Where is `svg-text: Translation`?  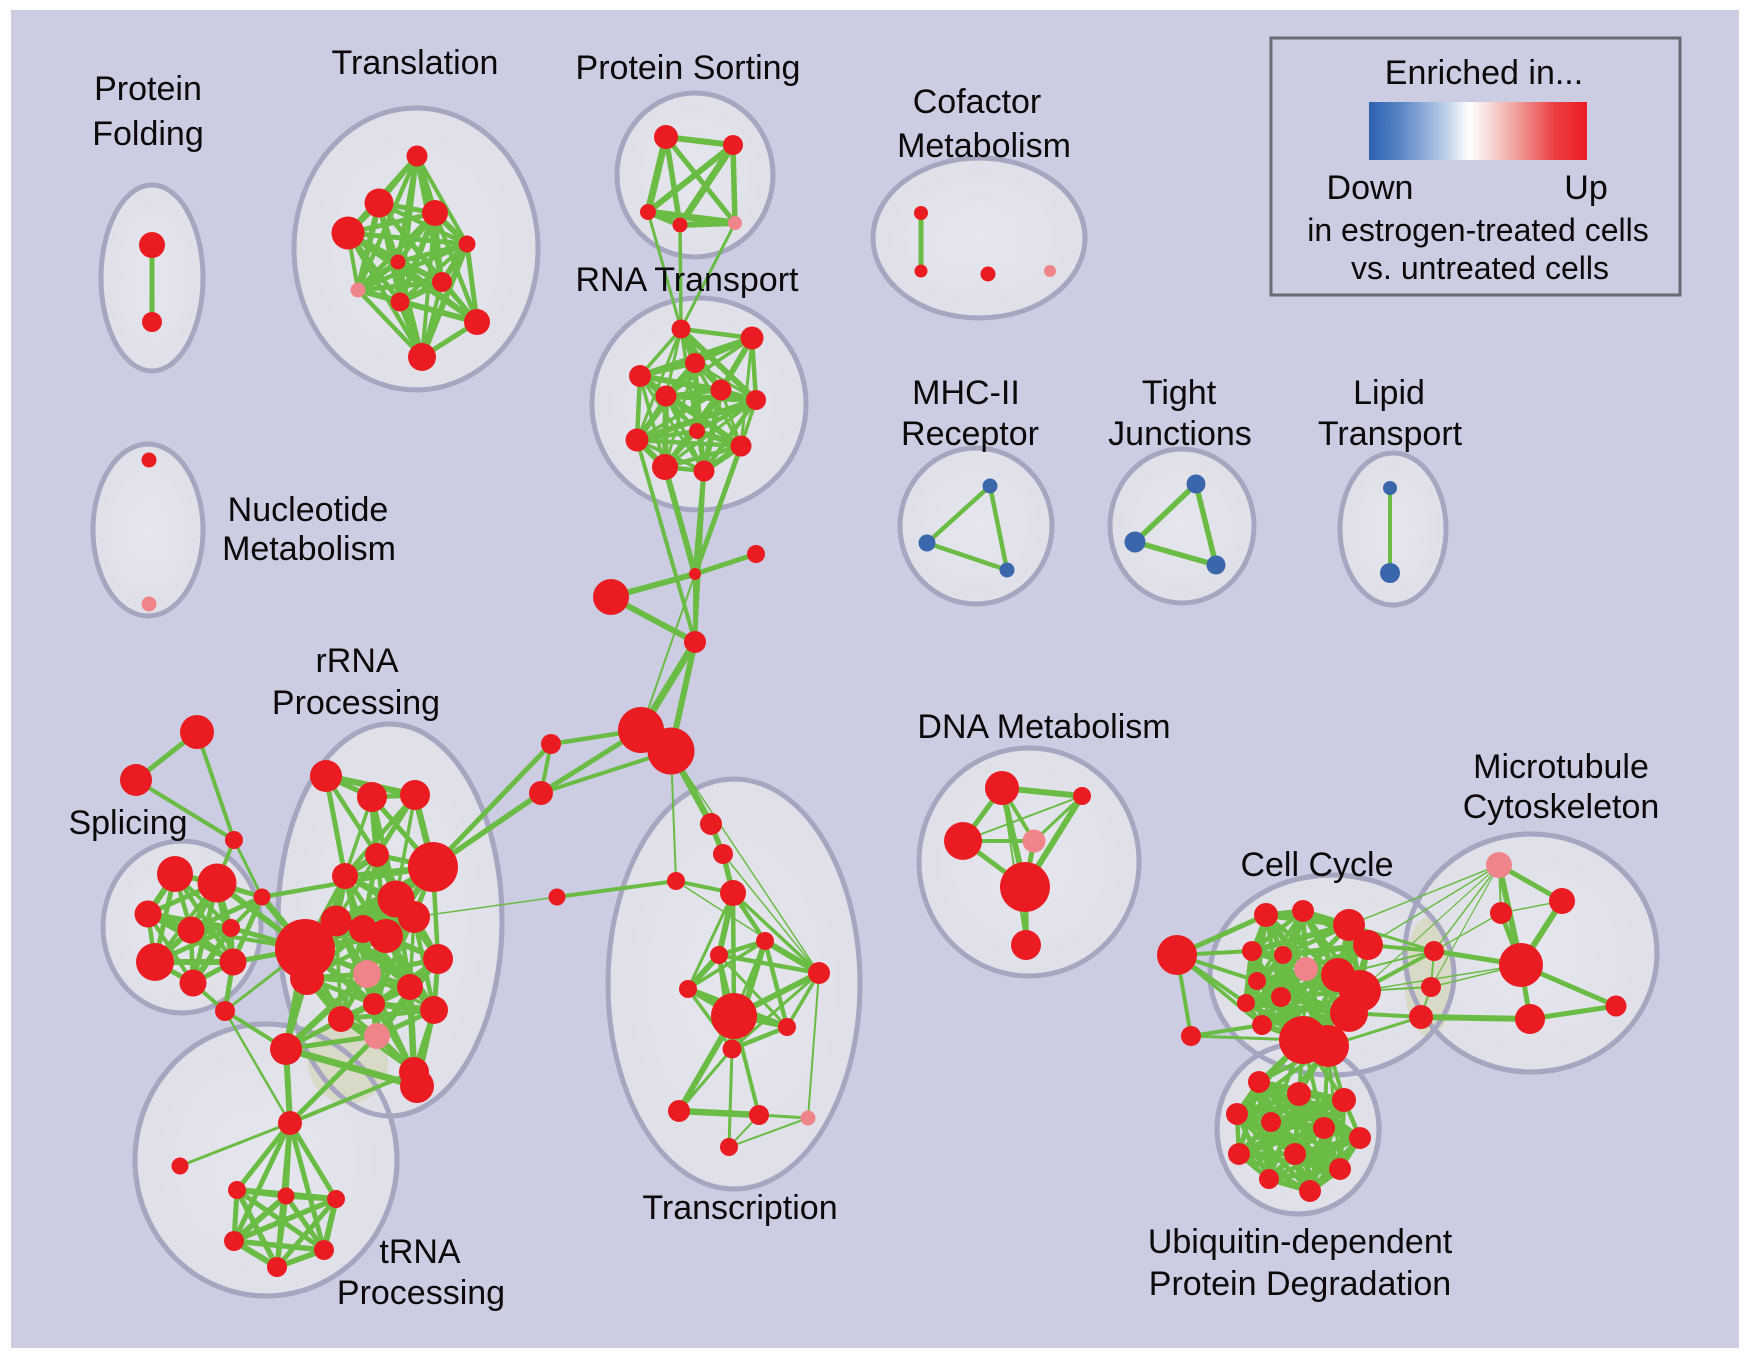 svg-text: Translation is located at coordinates (415, 63).